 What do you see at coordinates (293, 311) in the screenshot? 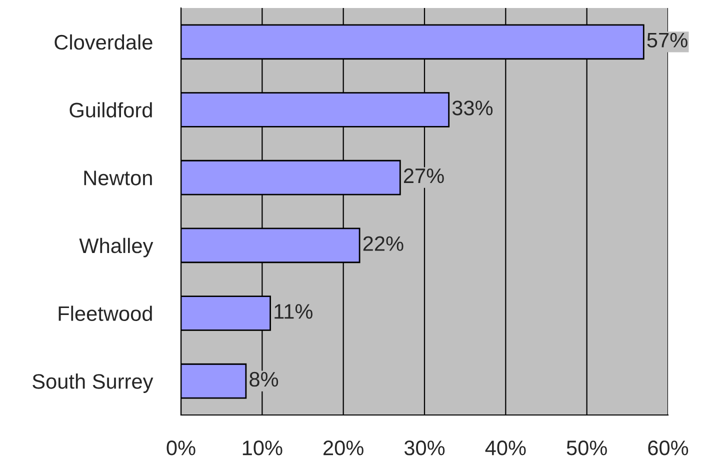
I see `data-label: 11%` at bounding box center [293, 311].